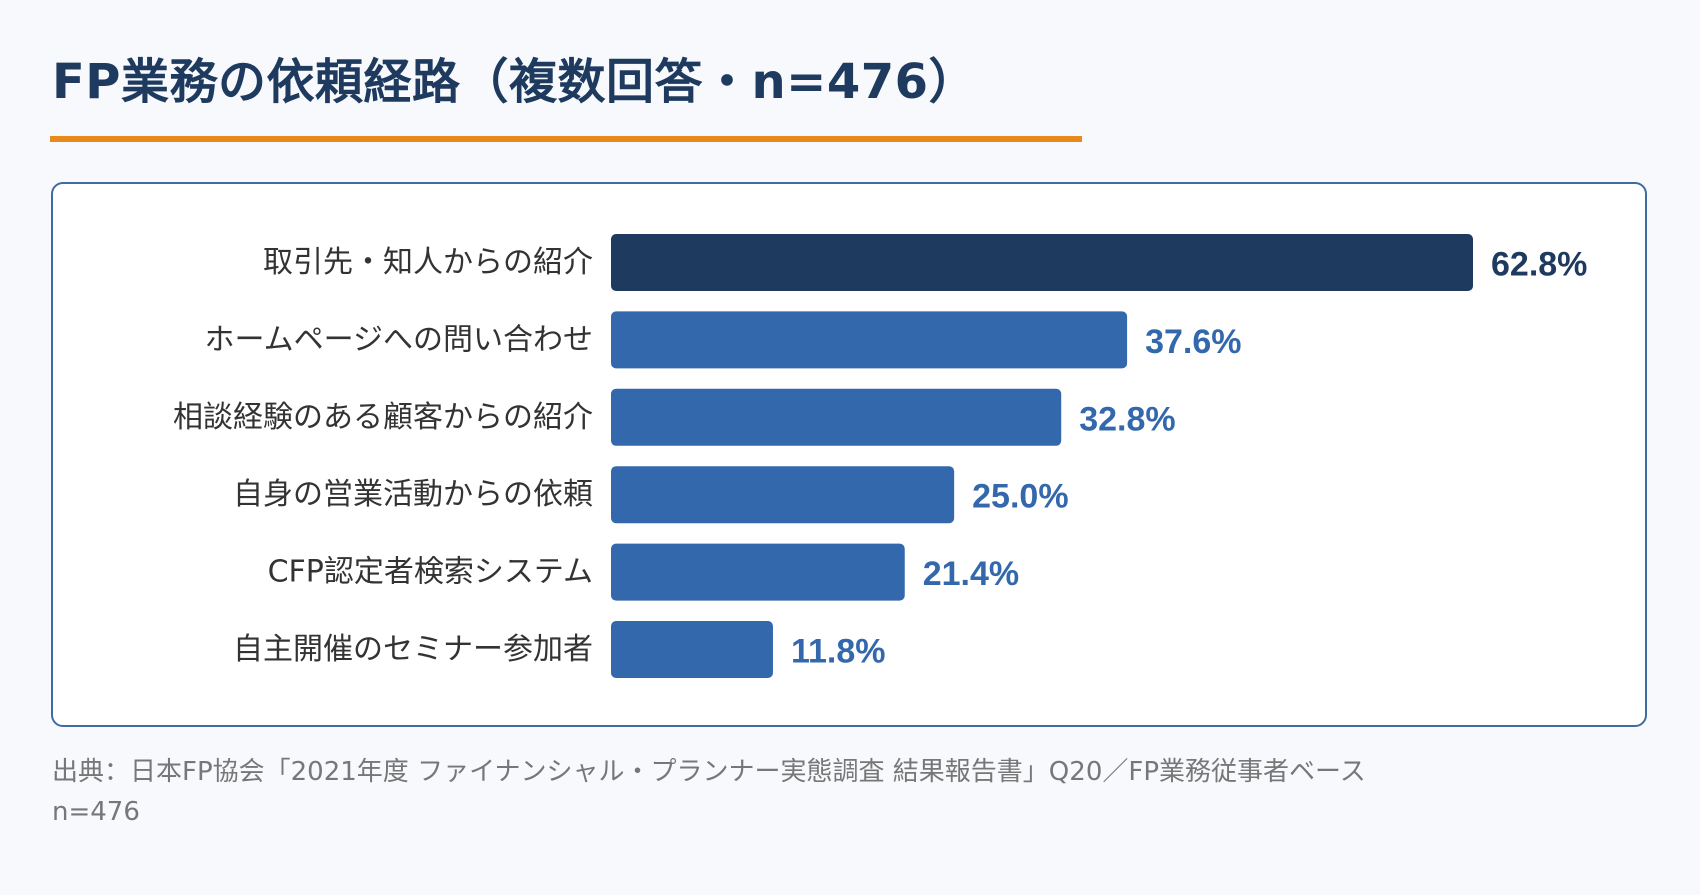 The width and height of the screenshot is (1700, 895). Describe the element at coordinates (971, 574) in the screenshot. I see `value-label: 21.4%` at that location.